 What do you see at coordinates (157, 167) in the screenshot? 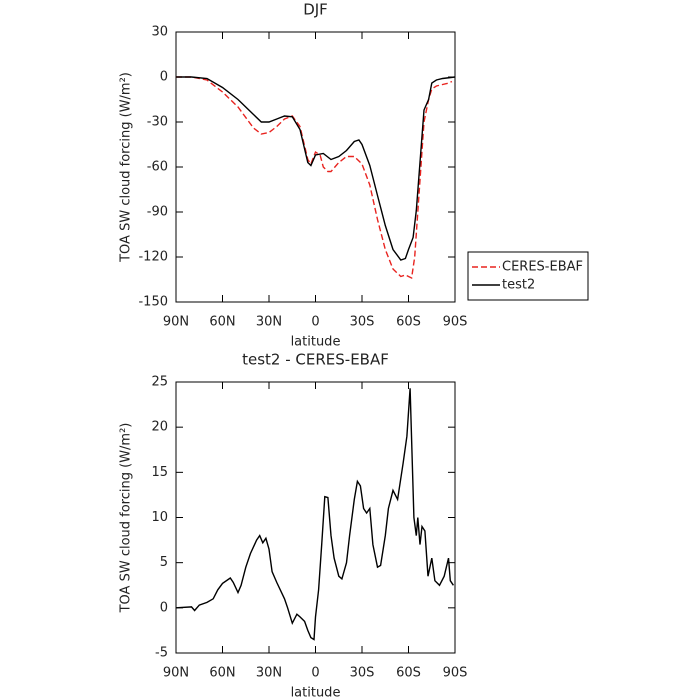
I see `y-tick-label: -60` at bounding box center [157, 167].